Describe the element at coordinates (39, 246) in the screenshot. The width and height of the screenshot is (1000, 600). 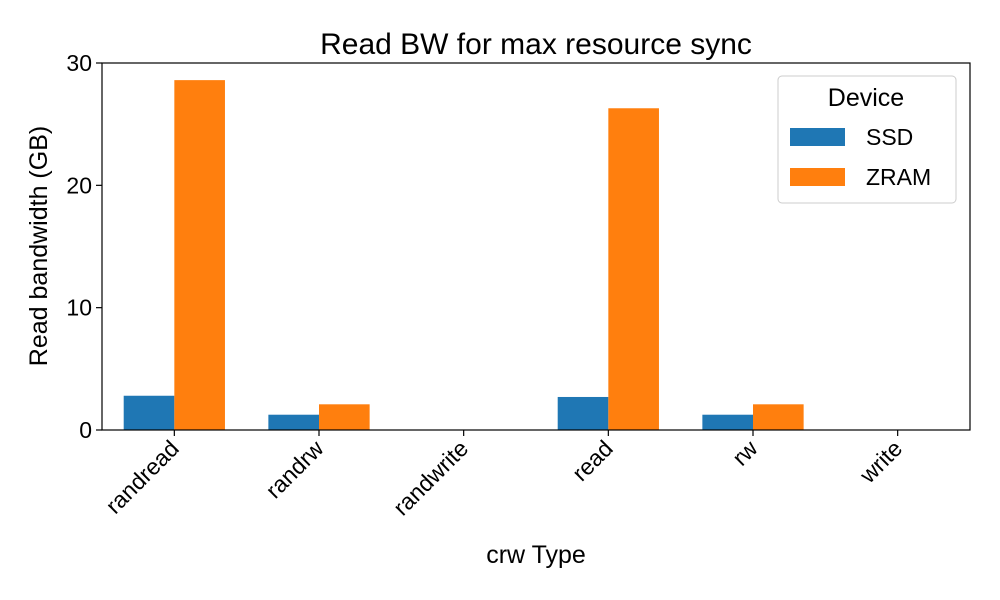
I see `y-axis-label: Read bandwidth (GB)` at that location.